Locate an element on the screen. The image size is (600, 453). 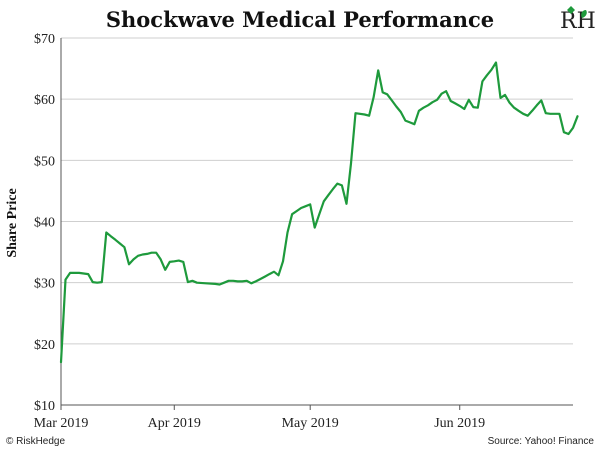
logo: RH is located at coordinates (578, 20).